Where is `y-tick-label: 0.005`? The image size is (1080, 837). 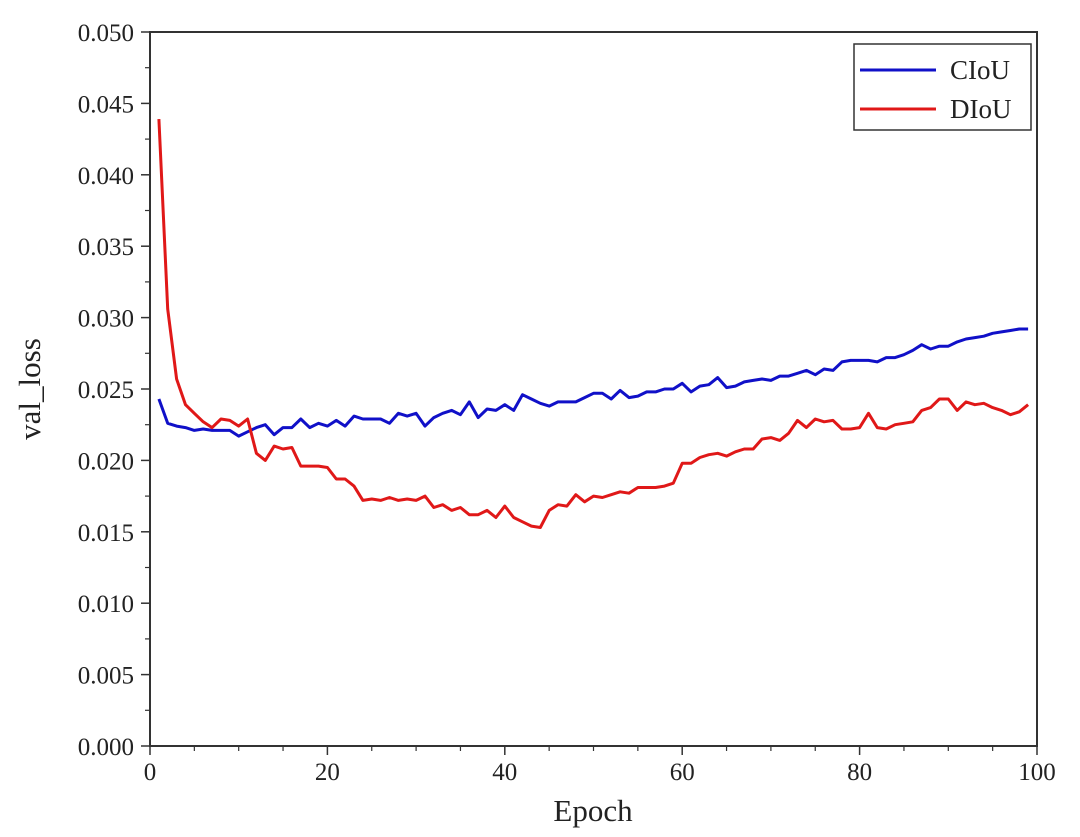 y-tick-label: 0.005 is located at coordinates (106, 676).